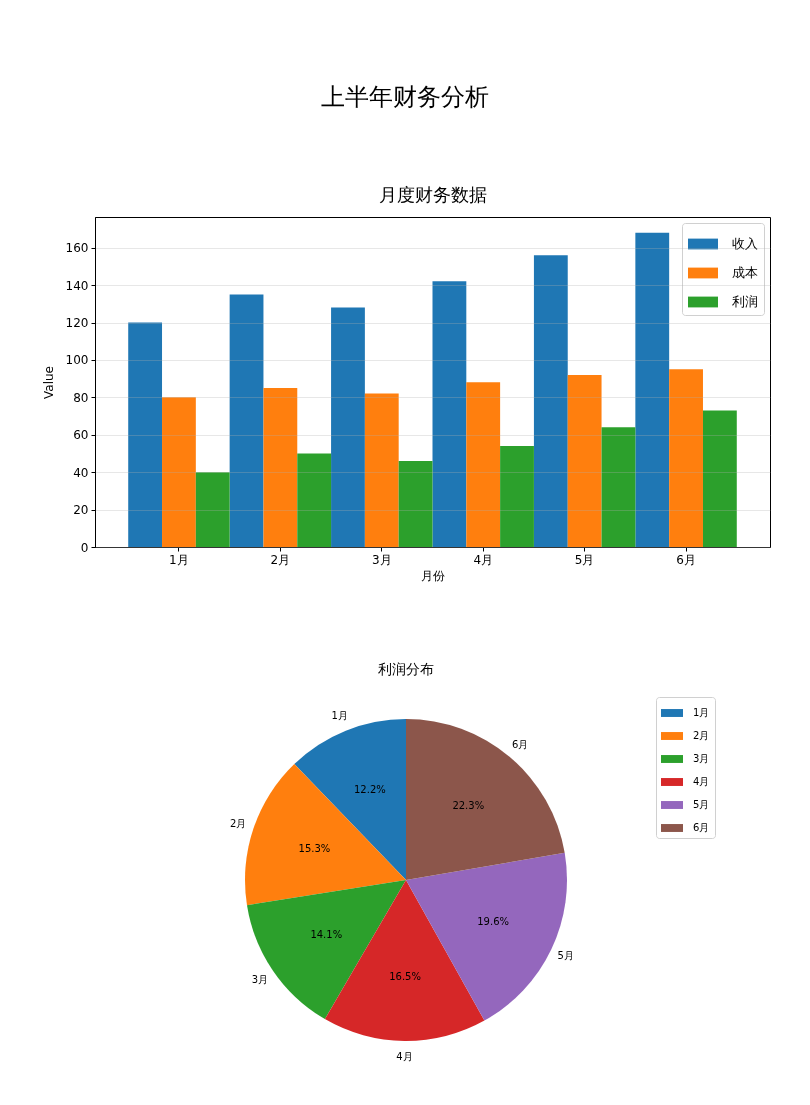  Describe the element at coordinates (77, 323) in the screenshot. I see `y-tick-label: 120` at that location.